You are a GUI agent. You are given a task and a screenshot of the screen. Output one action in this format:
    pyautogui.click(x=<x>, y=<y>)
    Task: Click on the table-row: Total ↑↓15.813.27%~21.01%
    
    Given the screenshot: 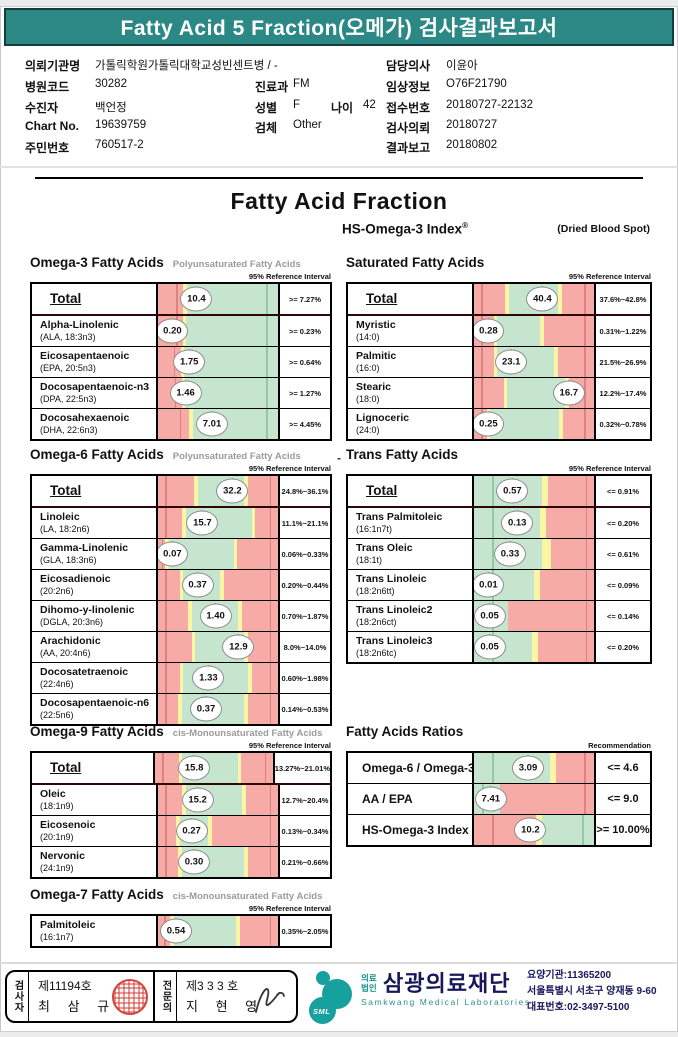 What is the action you would take?
    pyautogui.click(x=181, y=768)
    